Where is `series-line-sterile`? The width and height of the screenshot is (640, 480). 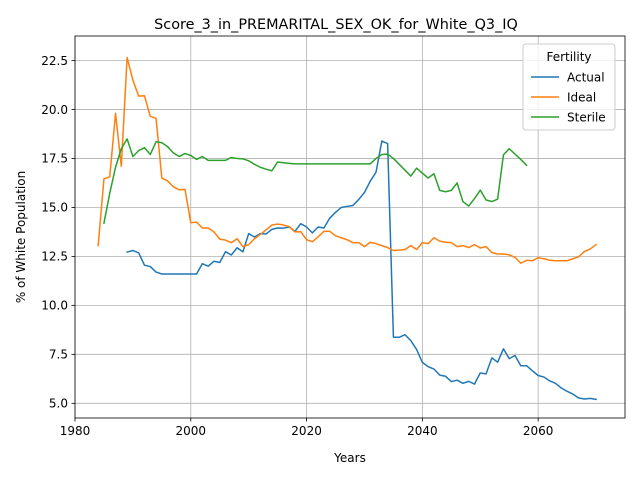 series-line-sterile is located at coordinates (315, 181).